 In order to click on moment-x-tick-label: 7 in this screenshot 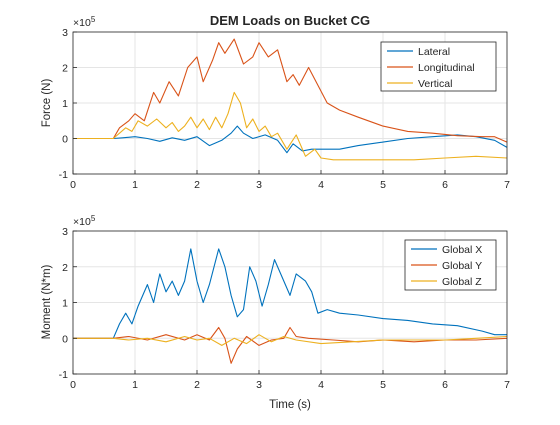, I will do `click(507, 385)`.